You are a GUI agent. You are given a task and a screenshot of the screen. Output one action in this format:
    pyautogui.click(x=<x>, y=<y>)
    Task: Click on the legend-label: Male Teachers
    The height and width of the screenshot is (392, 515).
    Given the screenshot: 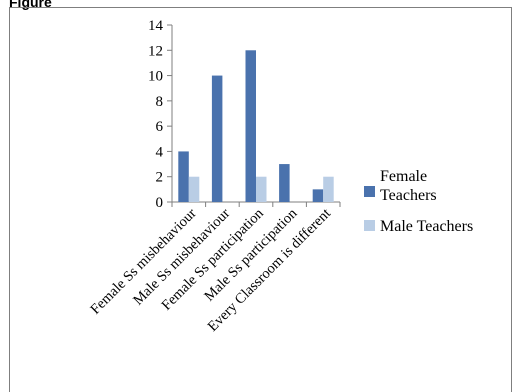 What is the action you would take?
    pyautogui.click(x=426, y=226)
    